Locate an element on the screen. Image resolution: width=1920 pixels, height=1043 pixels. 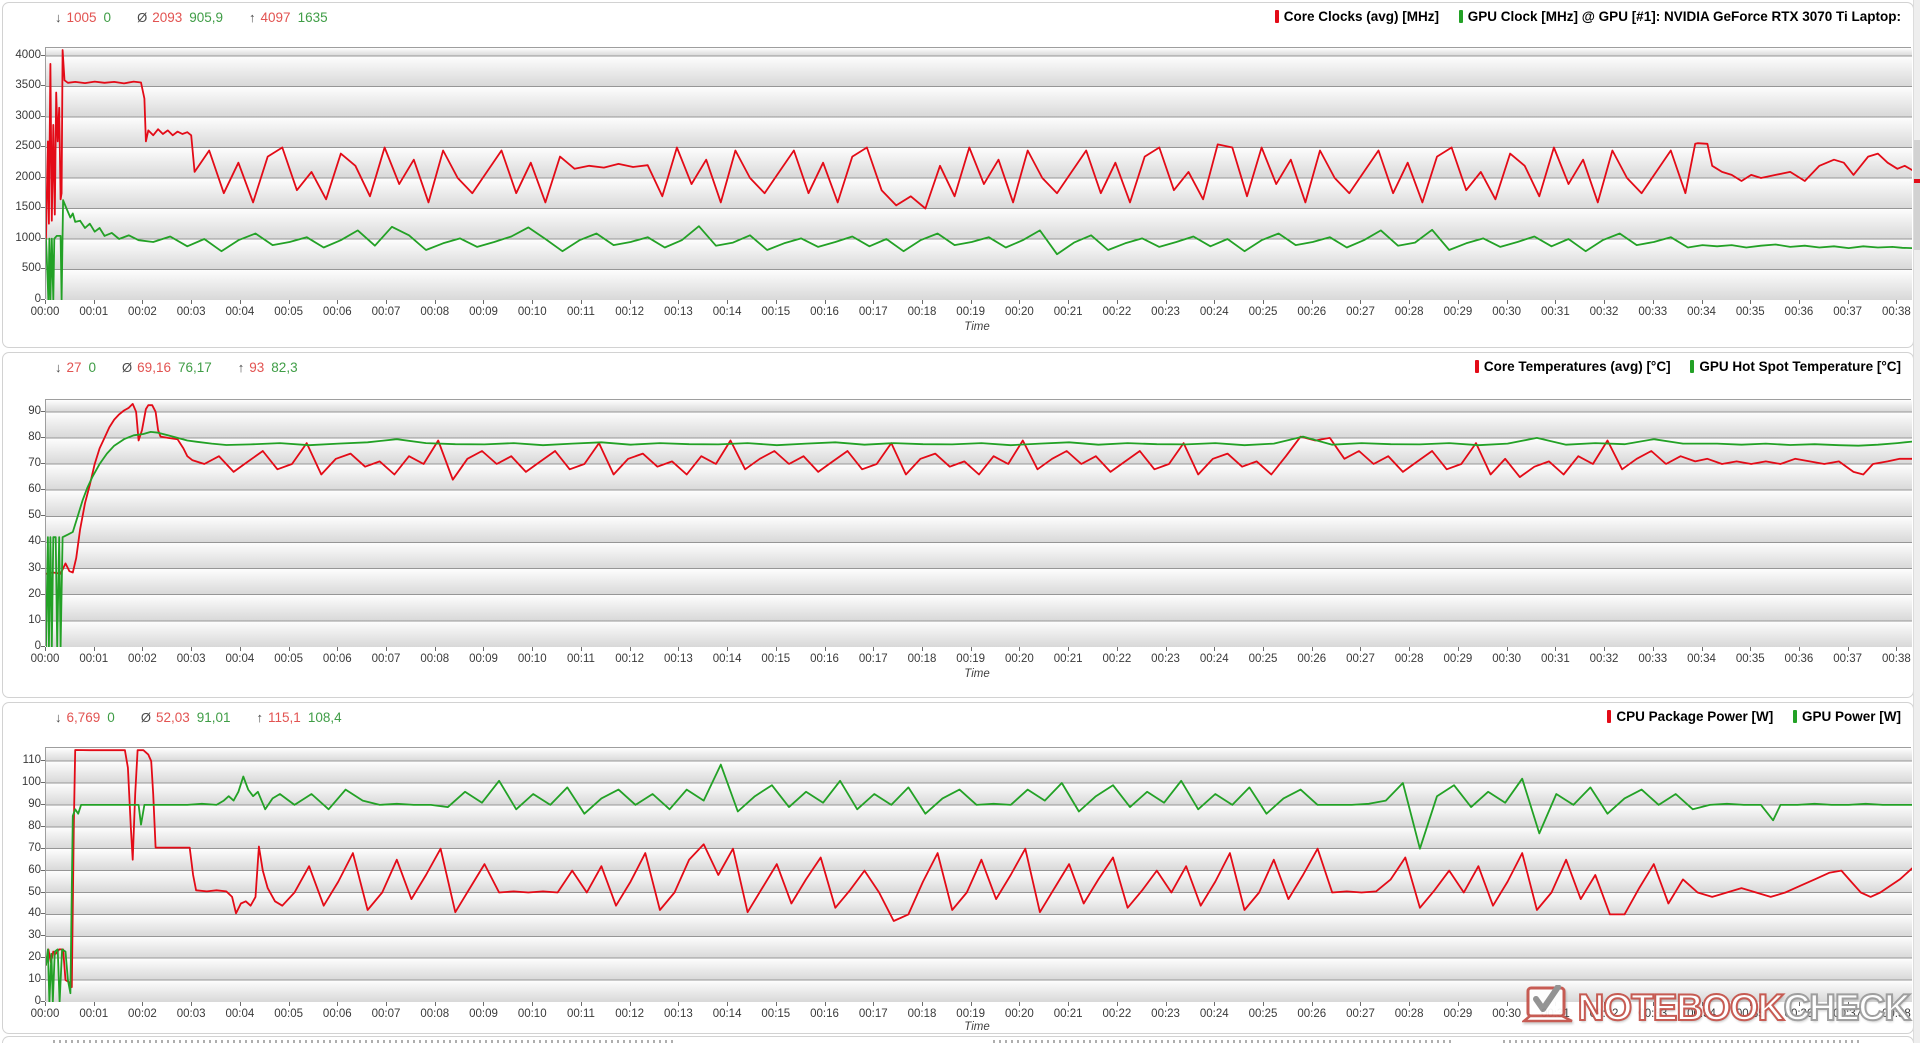
x-tick-label: 00:07 is located at coordinates (386, 659).